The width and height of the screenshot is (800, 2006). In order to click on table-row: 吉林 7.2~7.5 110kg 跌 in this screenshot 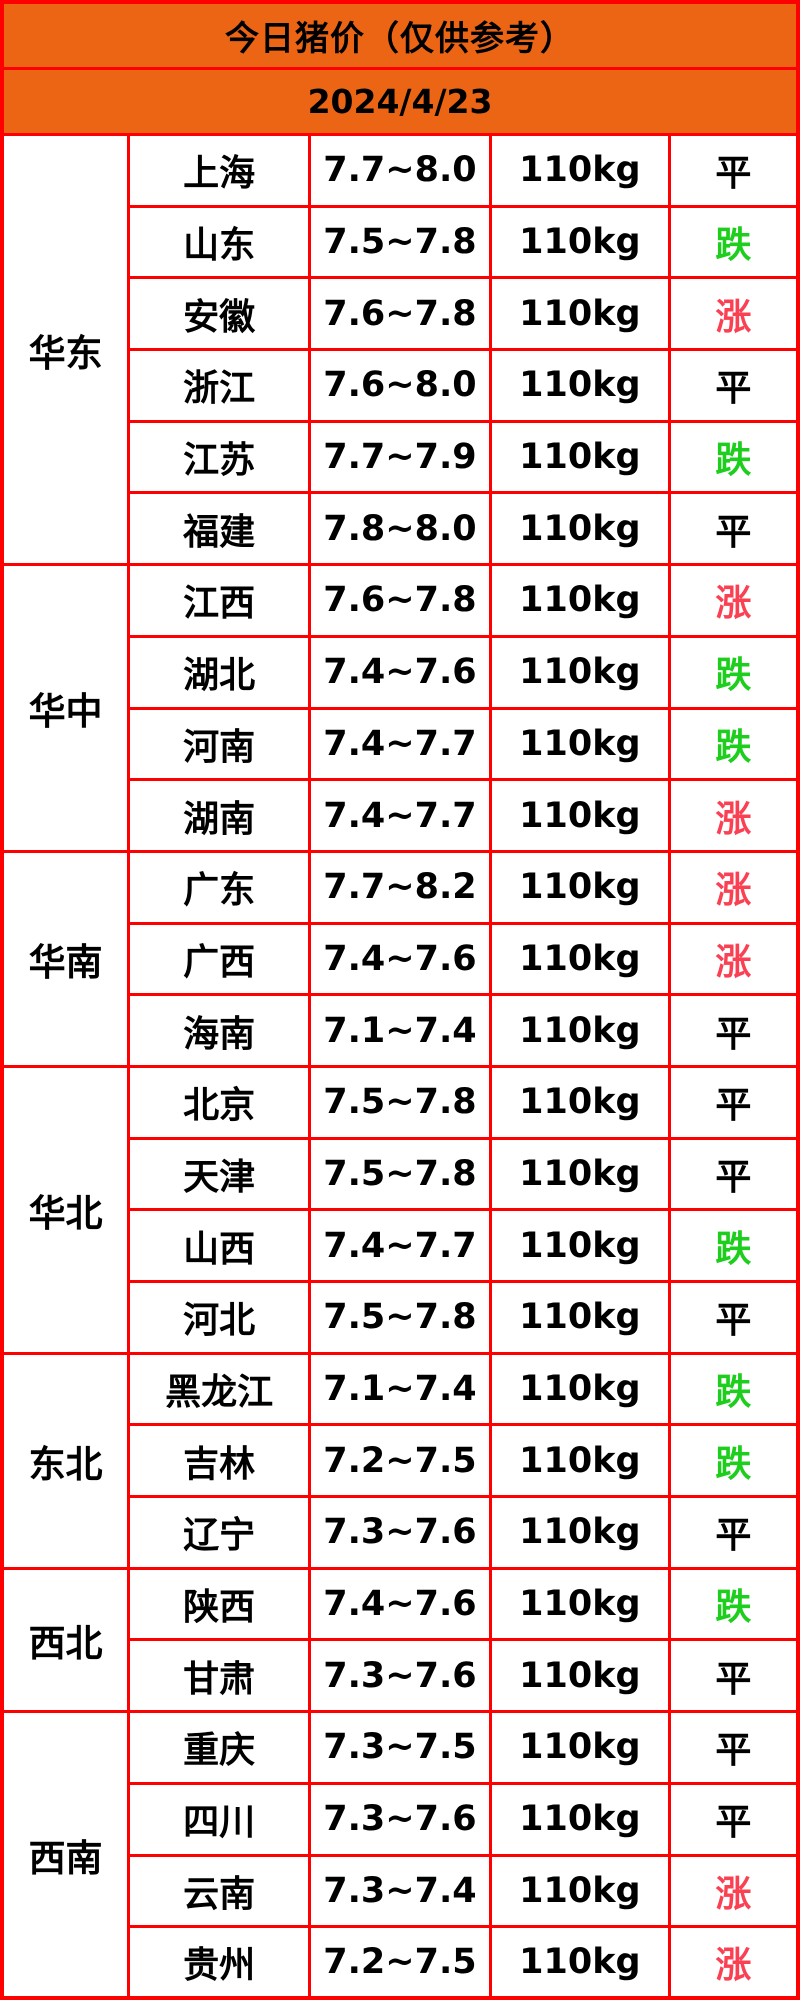, I will do `click(401, 1461)`.